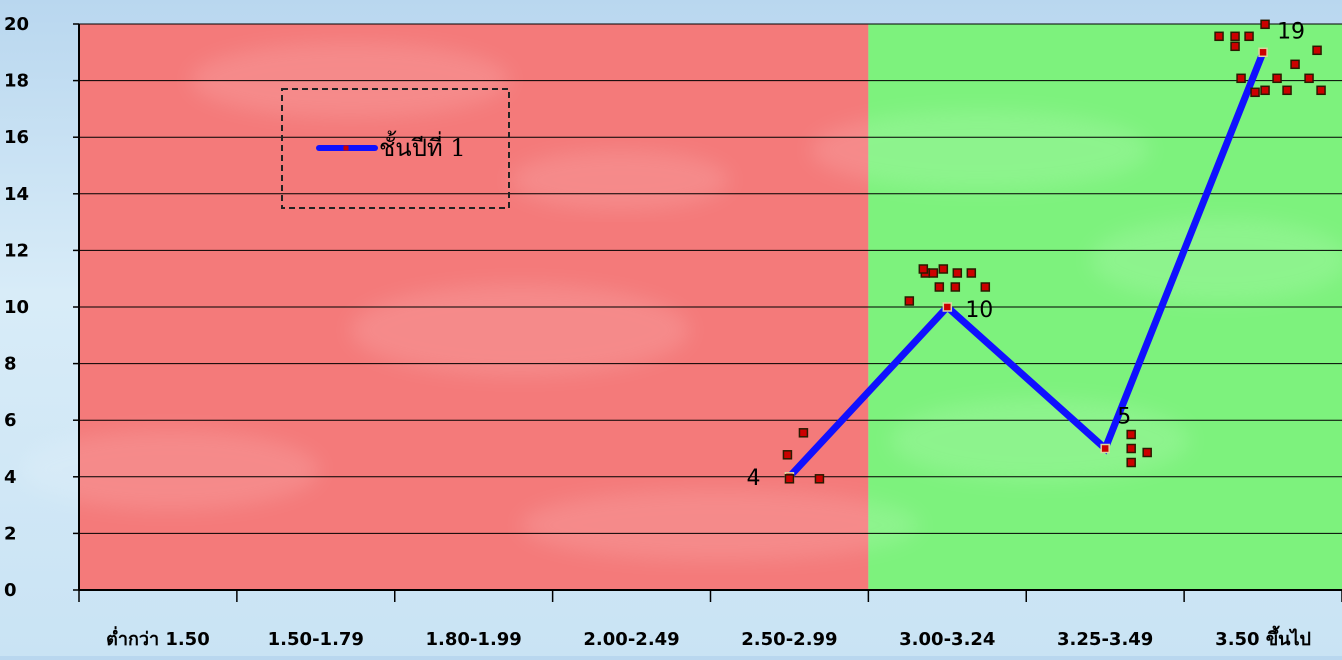 The width and height of the screenshot is (1342, 660). Describe the element at coordinates (979, 310) in the screenshot. I see `data-label: 10` at that location.